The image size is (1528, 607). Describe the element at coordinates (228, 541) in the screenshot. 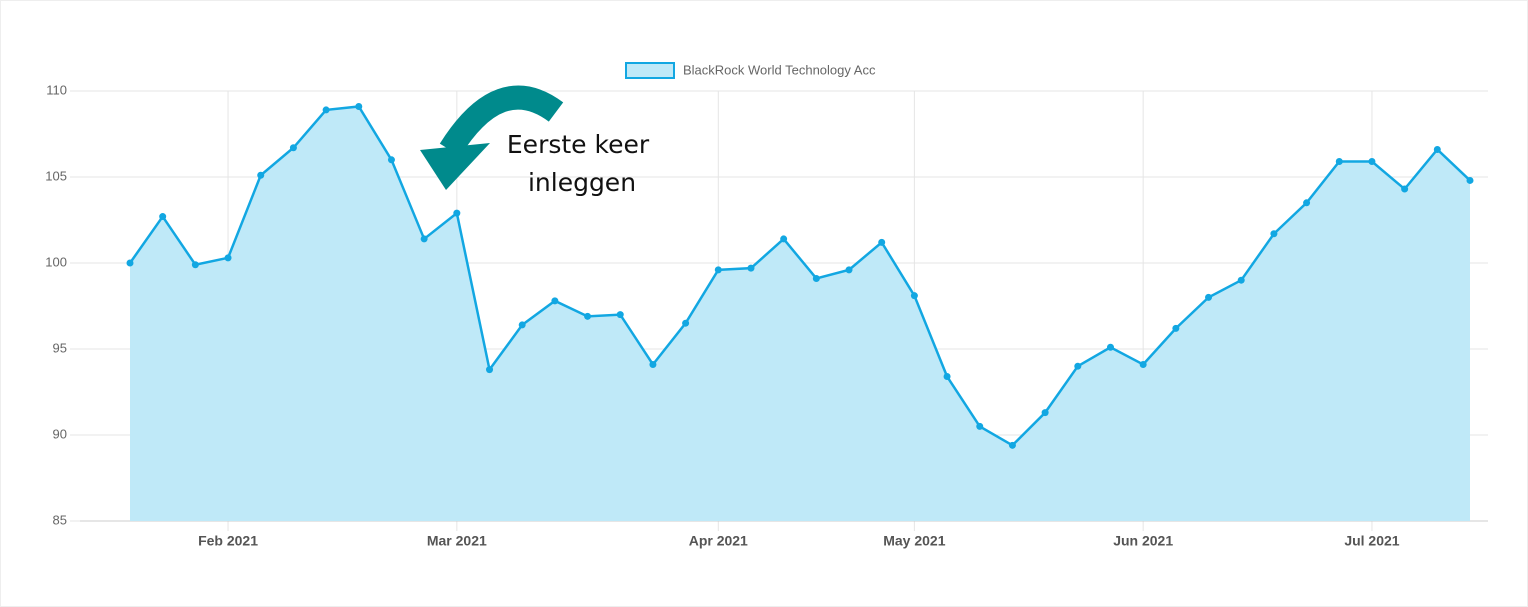

I see `x-tick-label: Feb 2021` at that location.